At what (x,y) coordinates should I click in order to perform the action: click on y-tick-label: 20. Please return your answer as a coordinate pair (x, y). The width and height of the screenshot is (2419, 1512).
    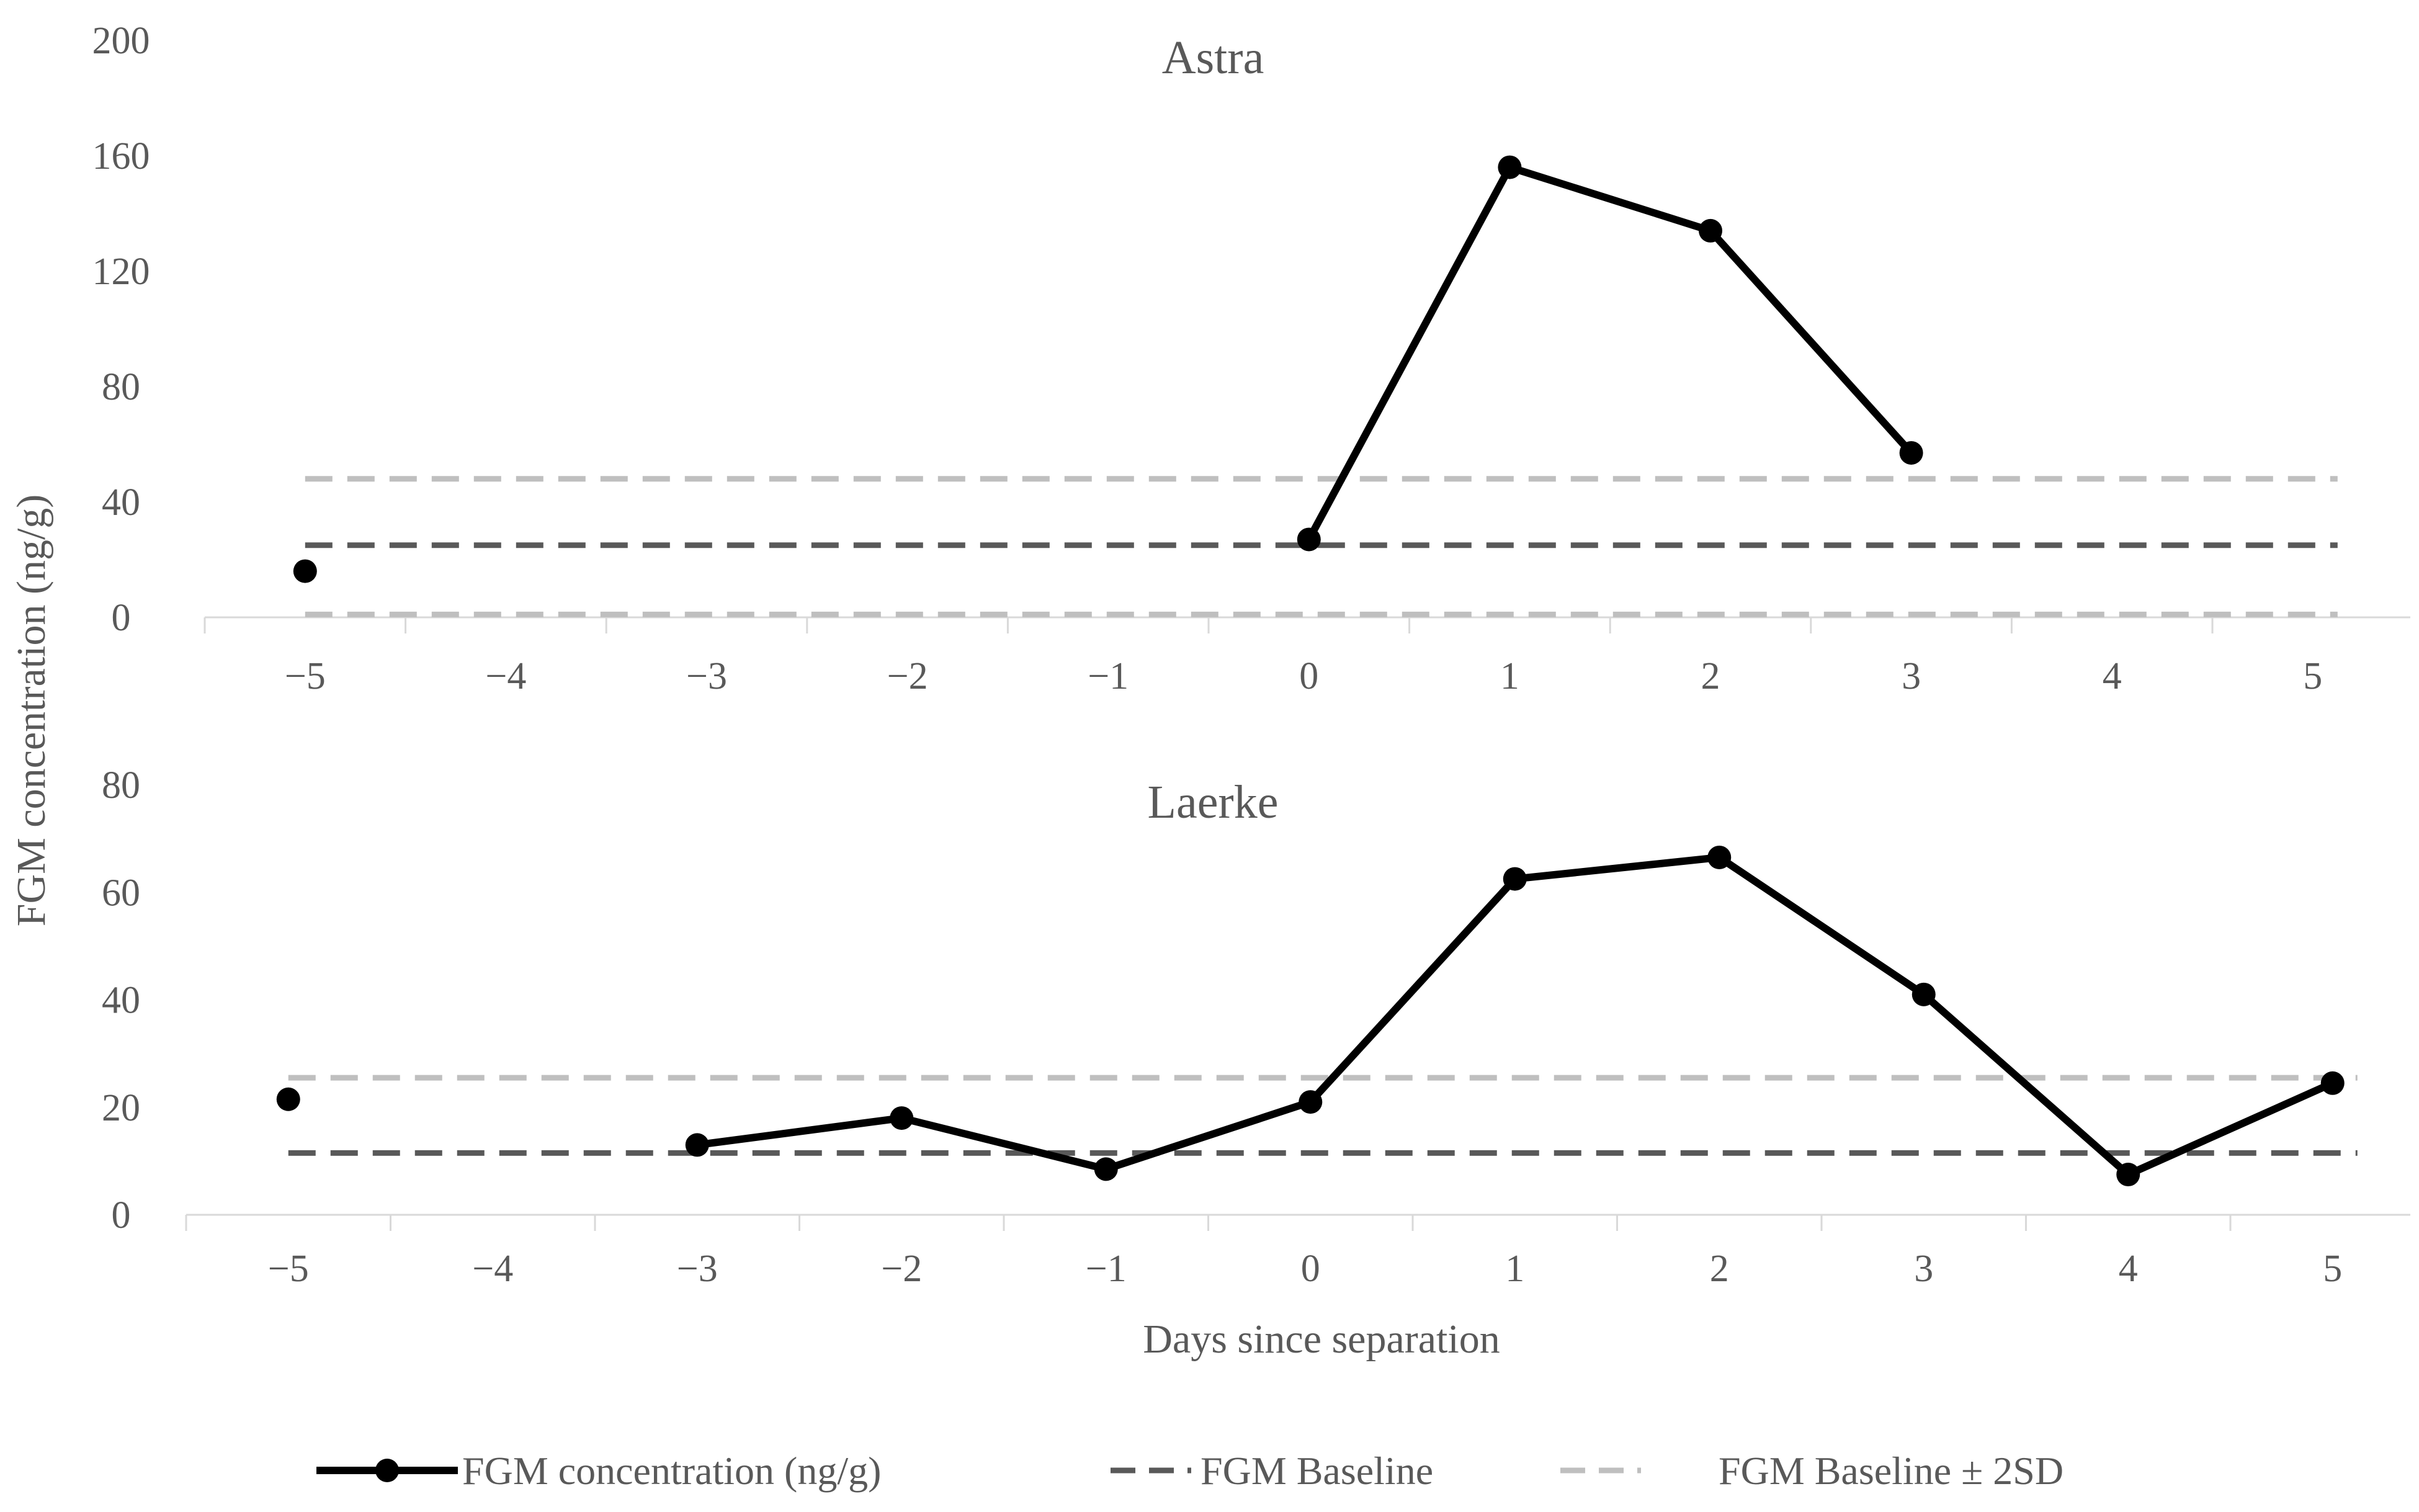
    Looking at the image, I should click on (121, 1108).